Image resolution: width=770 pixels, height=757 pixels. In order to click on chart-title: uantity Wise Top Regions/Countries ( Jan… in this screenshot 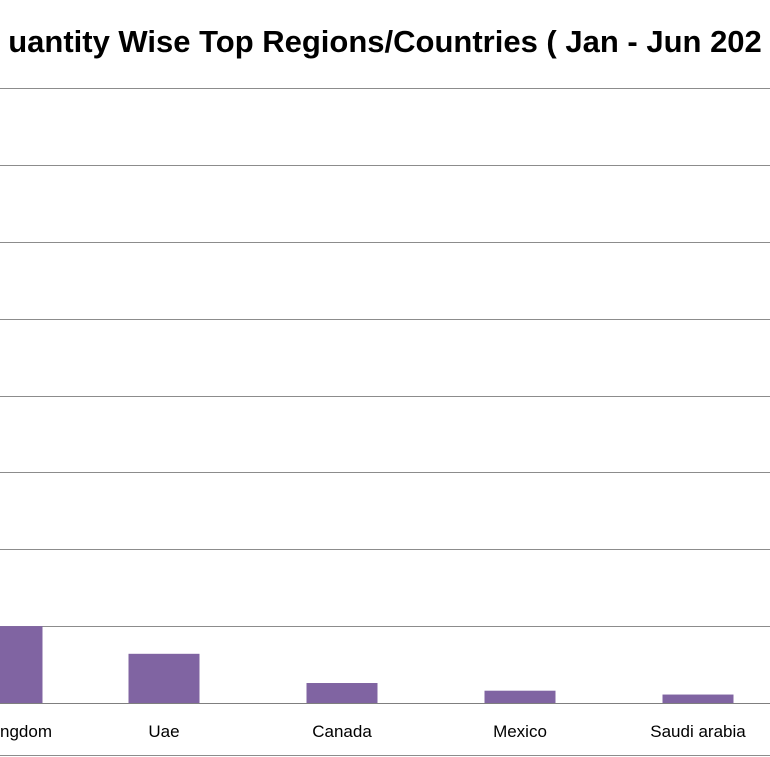, I will do `click(385, 41)`.